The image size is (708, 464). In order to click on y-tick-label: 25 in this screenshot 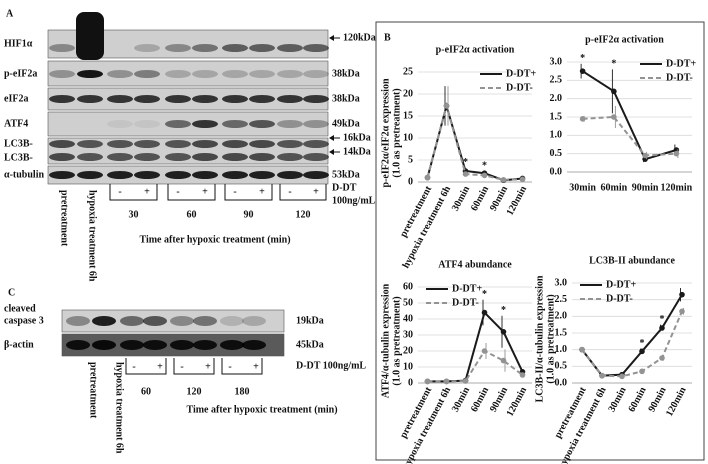, I will do `click(408, 71)`.